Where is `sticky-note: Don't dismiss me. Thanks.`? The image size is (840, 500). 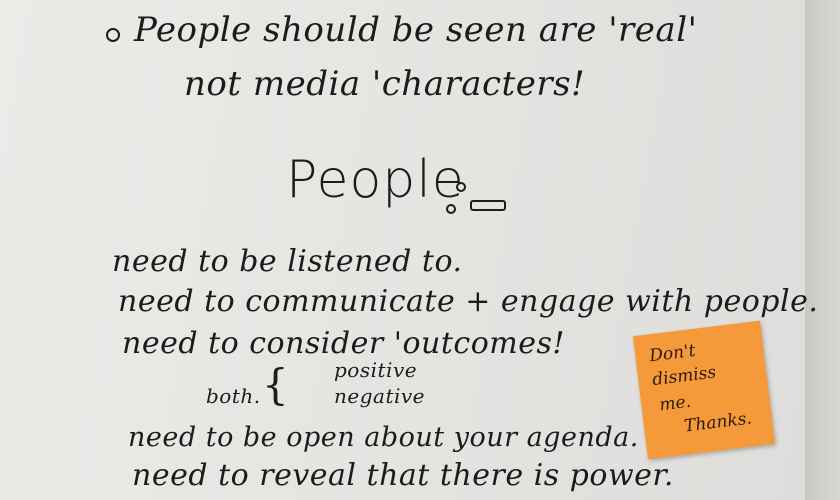
sticky-note: Don't dismiss me. Thanks. is located at coordinates (704, 390).